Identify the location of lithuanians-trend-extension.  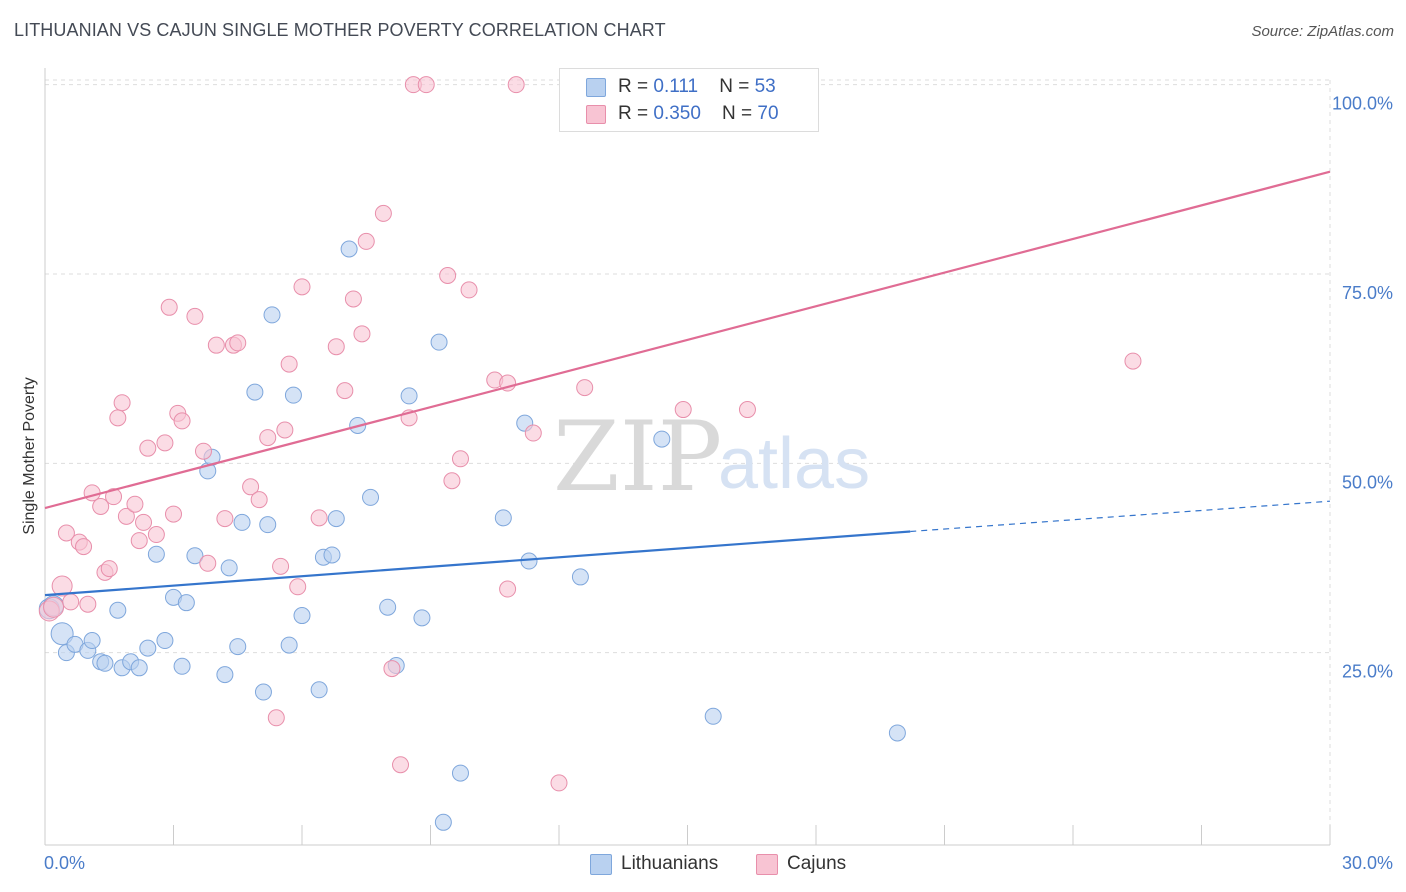
(1120, 516).